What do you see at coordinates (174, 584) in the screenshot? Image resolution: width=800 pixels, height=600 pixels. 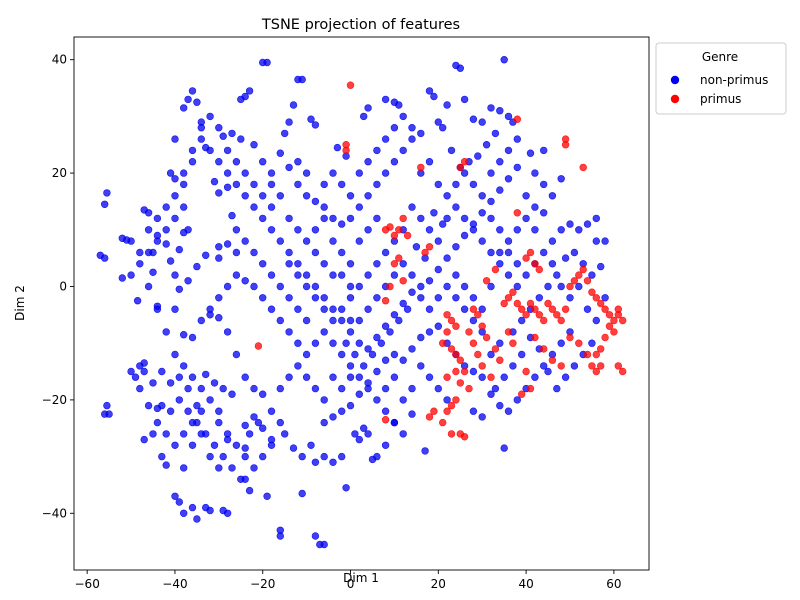 I see `x-tick-label: −40` at bounding box center [174, 584].